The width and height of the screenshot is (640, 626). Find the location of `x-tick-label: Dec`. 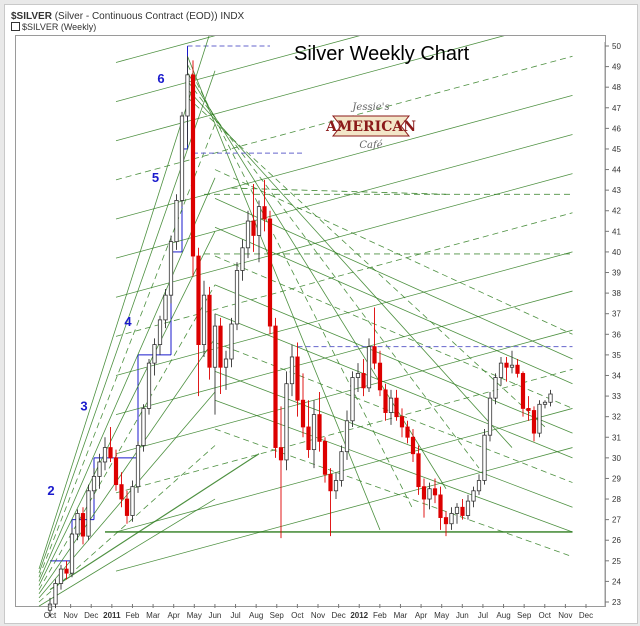

x-tick-label: Dec is located at coordinates (586, 615).